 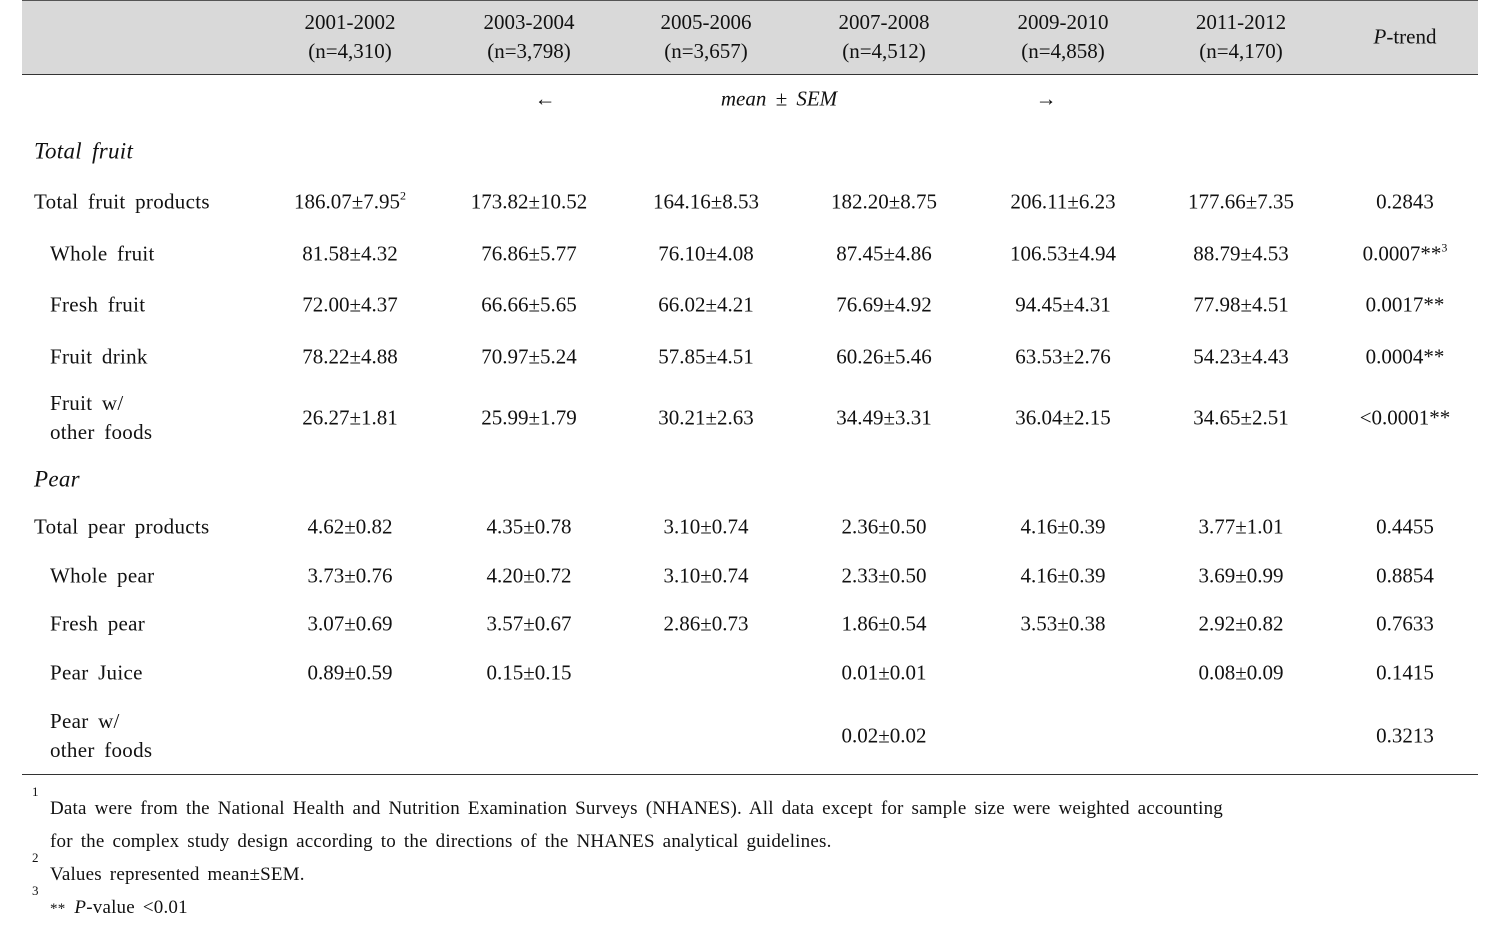 What do you see at coordinates (1240, 527) in the screenshot?
I see `data-cell: 3.77±1.01` at bounding box center [1240, 527].